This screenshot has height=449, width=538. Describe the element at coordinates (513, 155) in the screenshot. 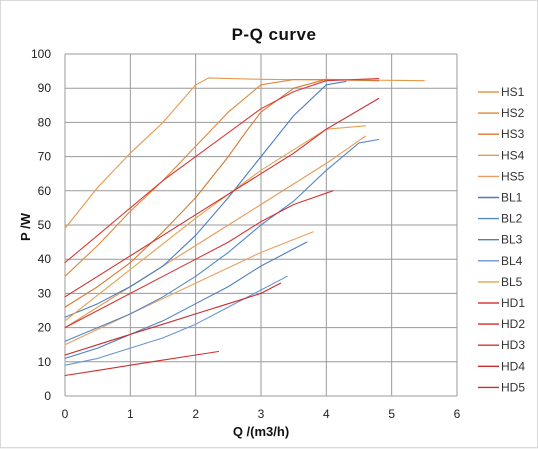

I see `legend-label-hs4: HS4` at that location.